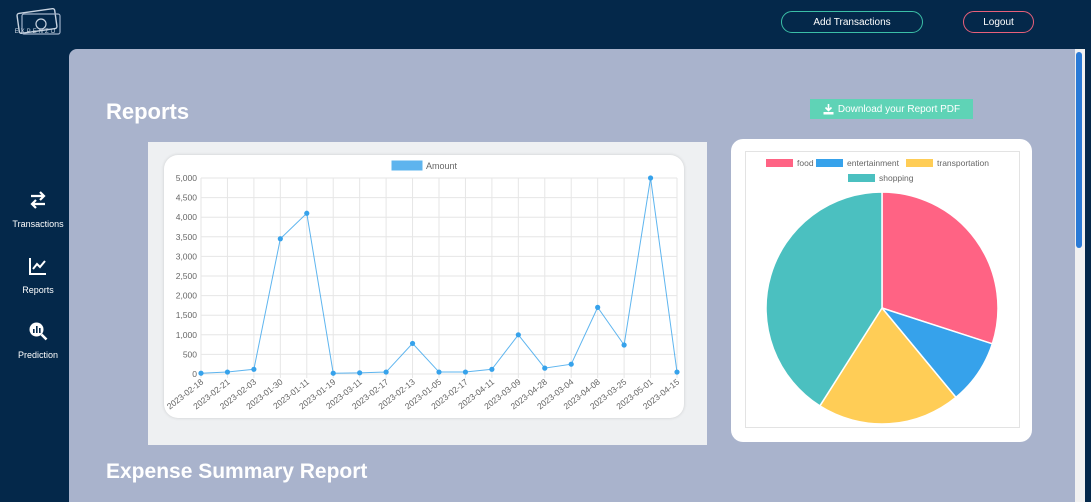 The height and width of the screenshot is (502, 1091). I want to click on expense-summary-title: Expense Summary Report, so click(237, 471).